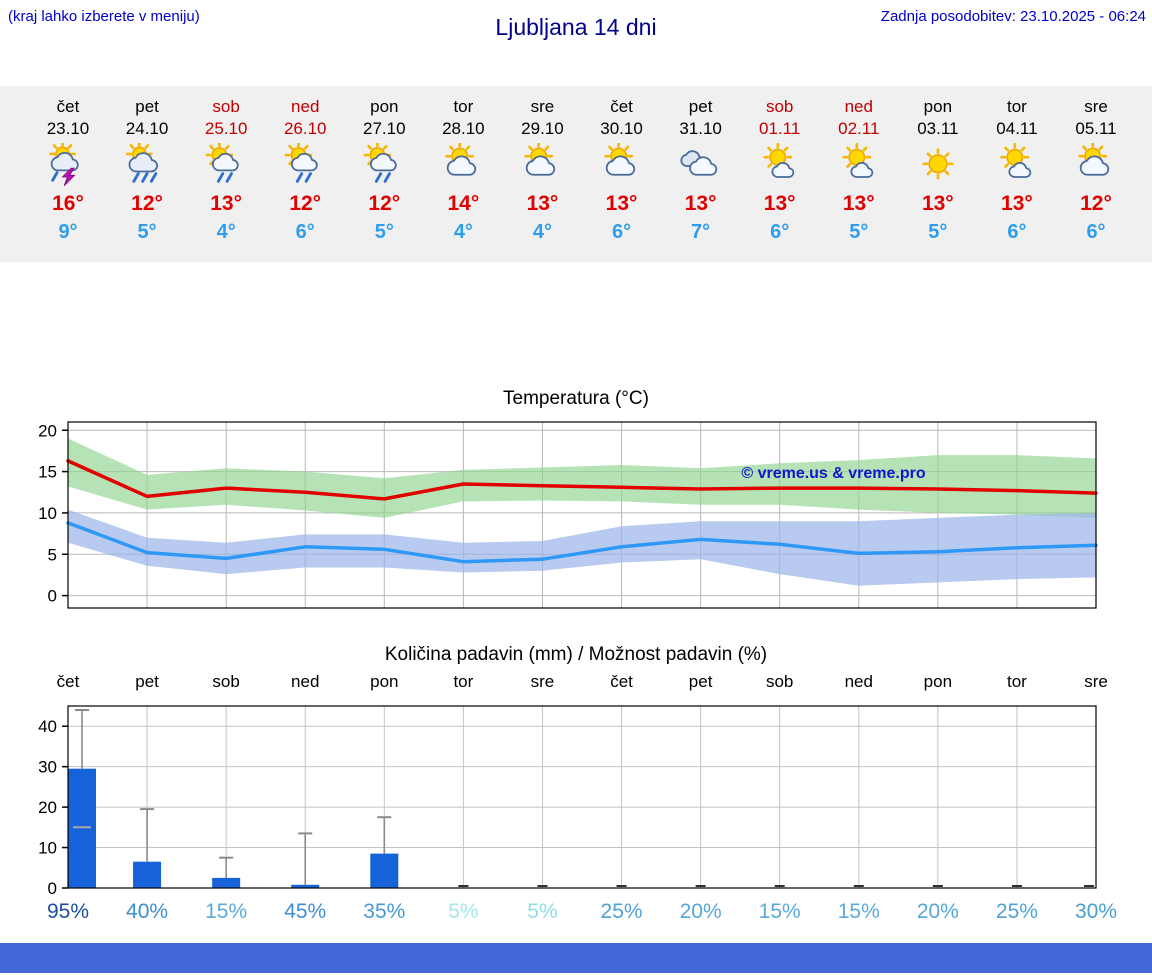  I want to click on day-name: sob, so click(226, 106).